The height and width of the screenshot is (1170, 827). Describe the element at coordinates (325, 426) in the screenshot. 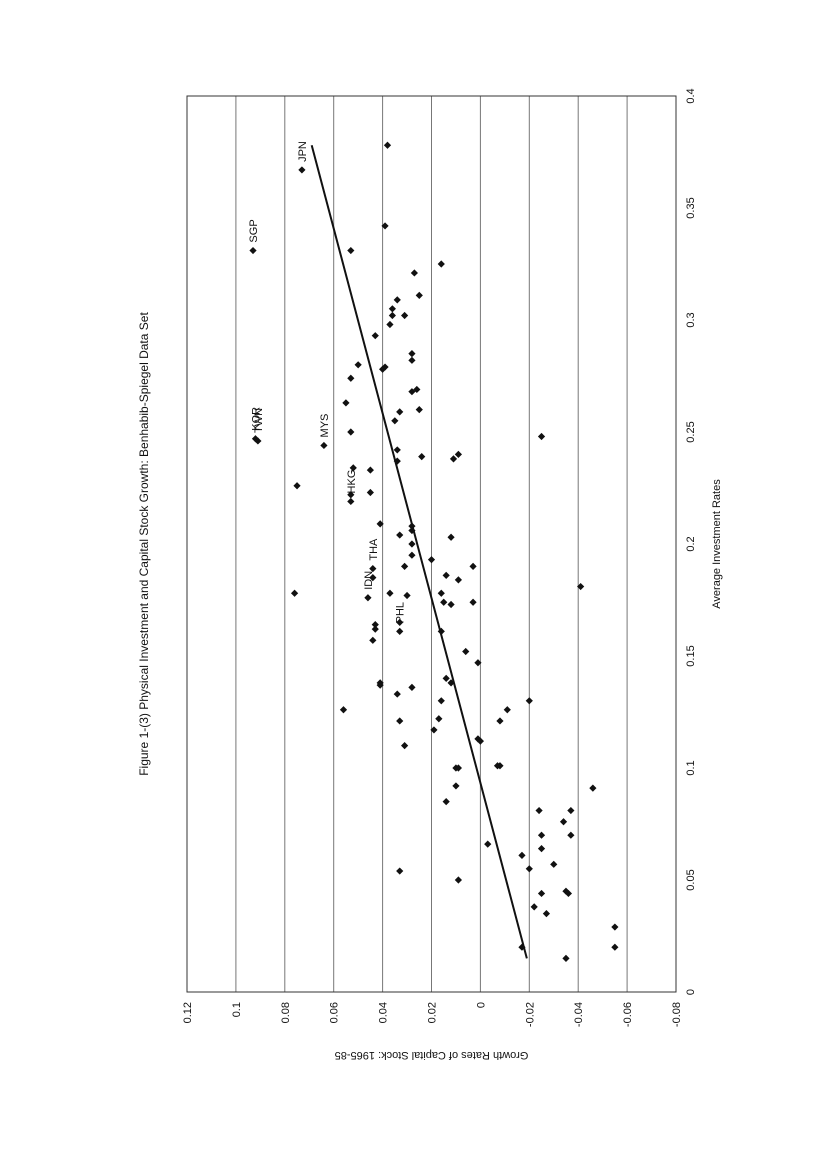

I see `country-label: MYS` at that location.